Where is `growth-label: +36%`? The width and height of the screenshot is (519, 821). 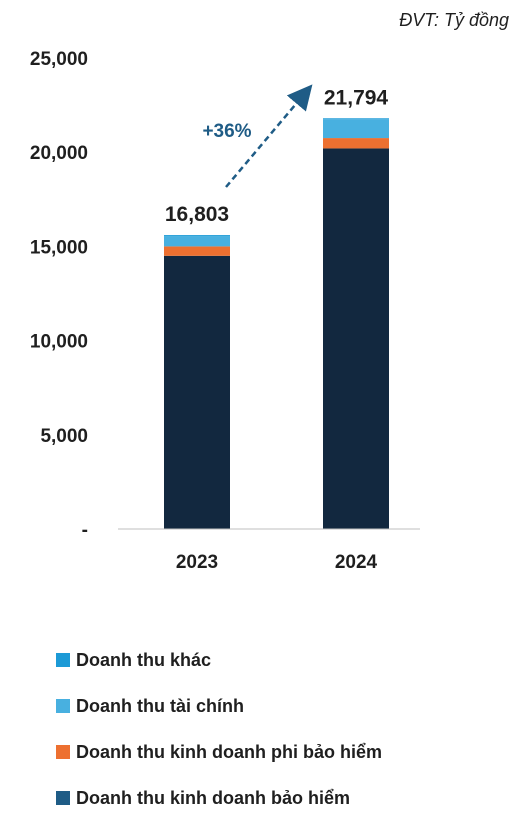
growth-label: +36% is located at coordinates (226, 131).